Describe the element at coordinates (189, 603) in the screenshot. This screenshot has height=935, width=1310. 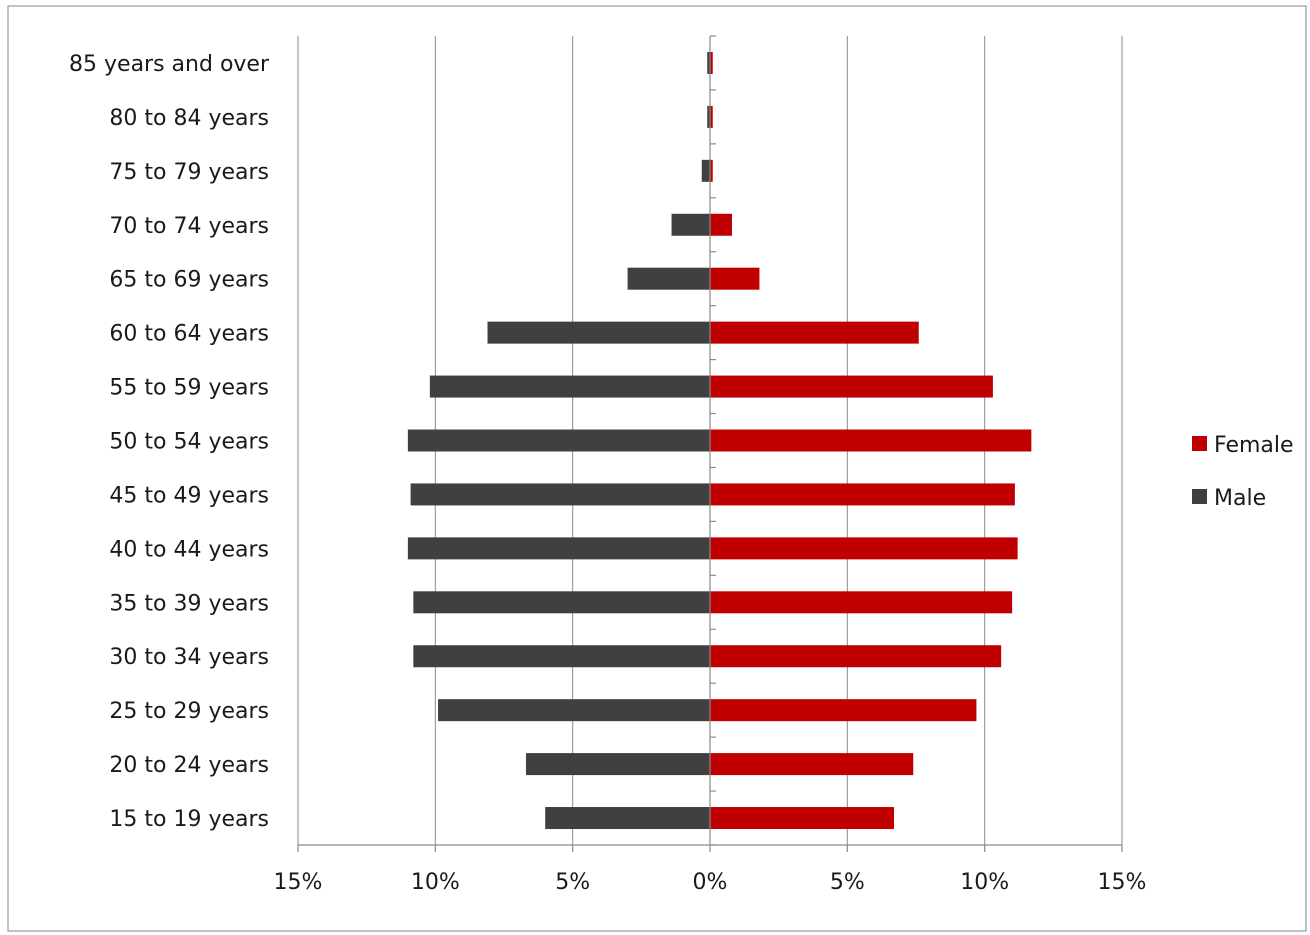
I see `category-label: 35 to 39 years` at that location.